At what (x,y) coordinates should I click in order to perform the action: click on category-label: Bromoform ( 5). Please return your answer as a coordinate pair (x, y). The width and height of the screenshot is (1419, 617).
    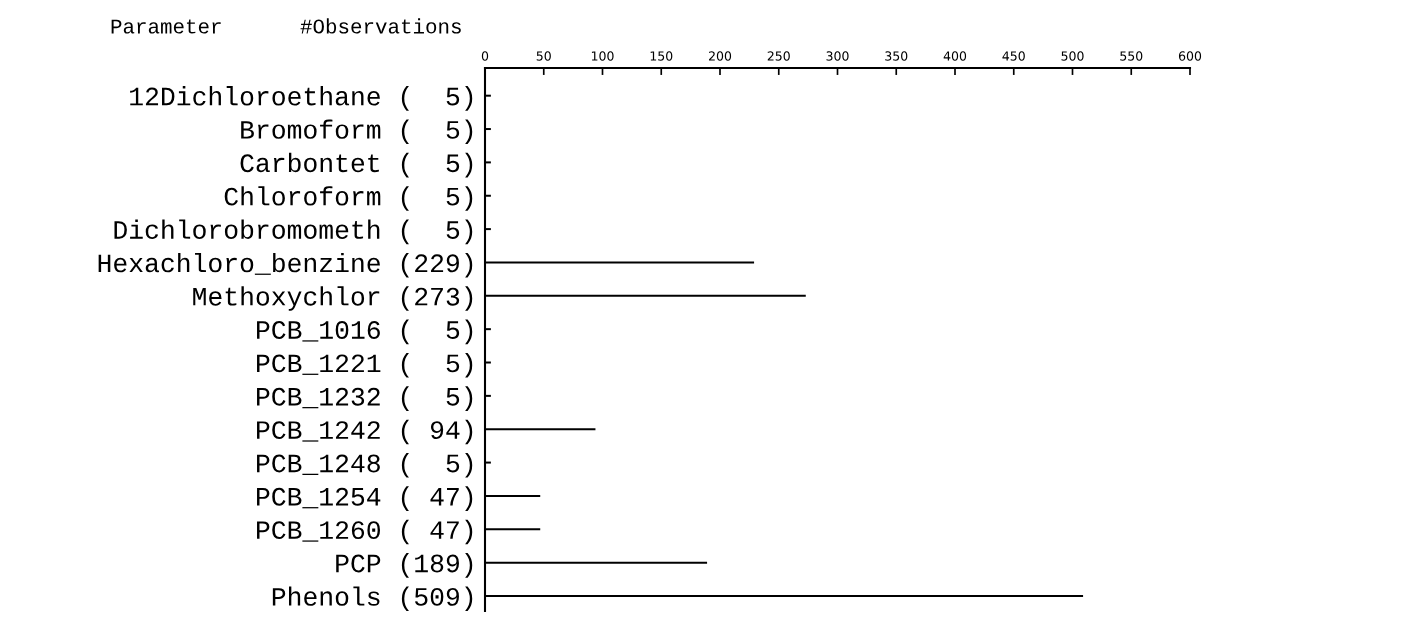
    Looking at the image, I should click on (357, 132).